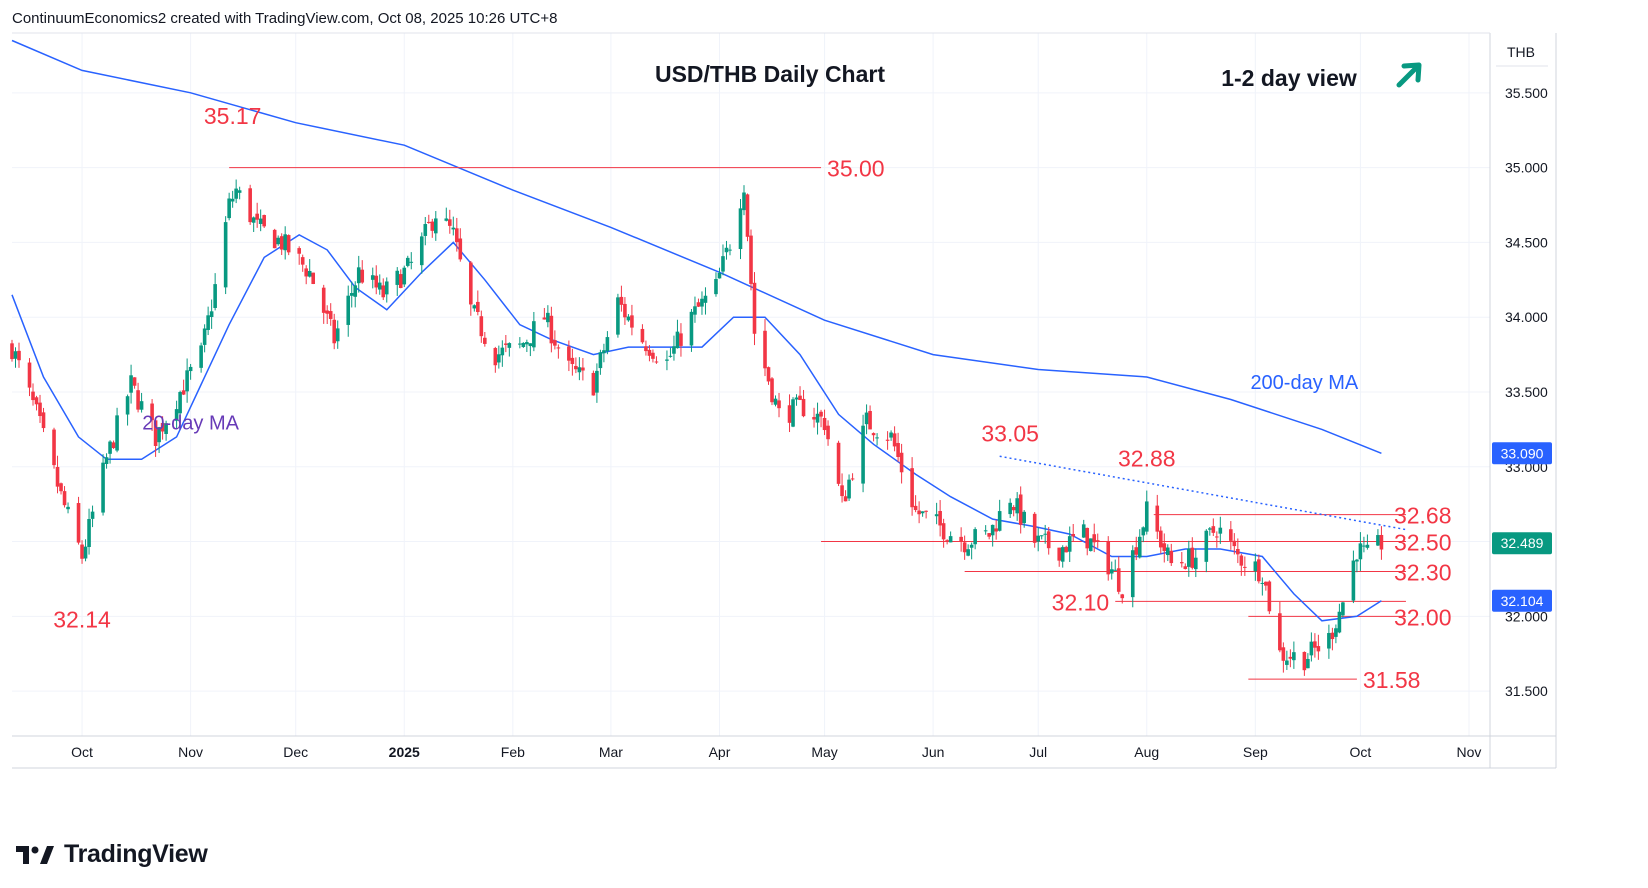 The height and width of the screenshot is (888, 1648). What do you see at coordinates (1526, 242) in the screenshot?
I see `y-tick-label: 34.500` at bounding box center [1526, 242].